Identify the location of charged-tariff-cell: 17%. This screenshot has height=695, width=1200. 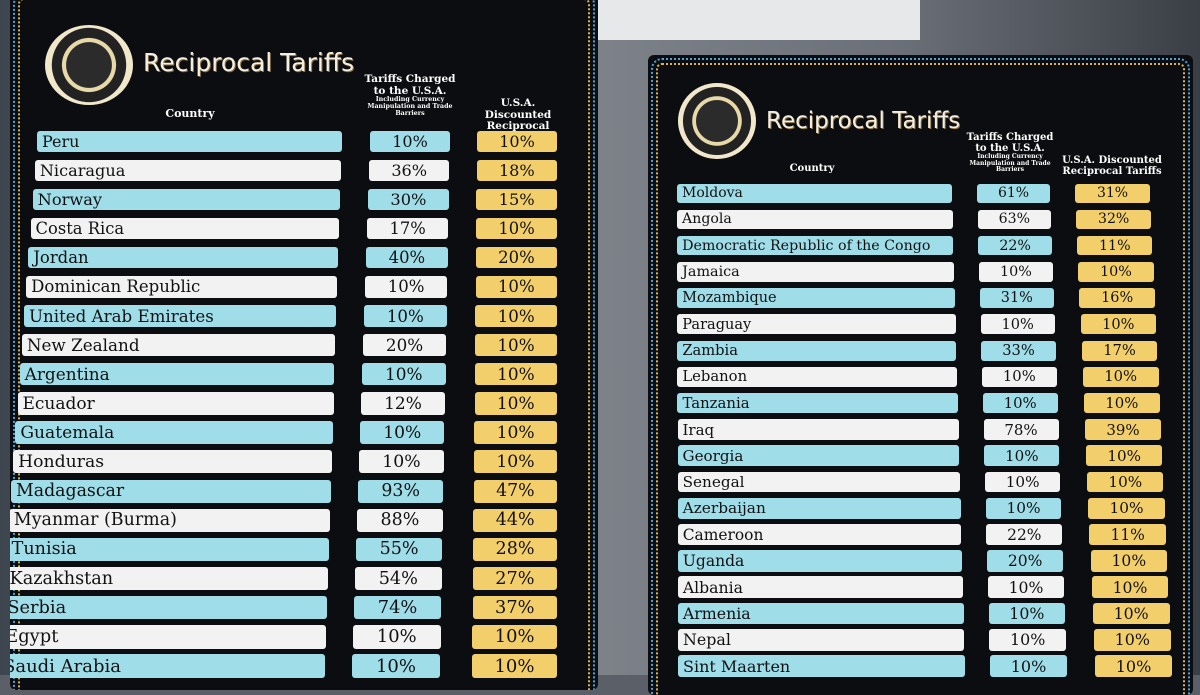
(408, 228).